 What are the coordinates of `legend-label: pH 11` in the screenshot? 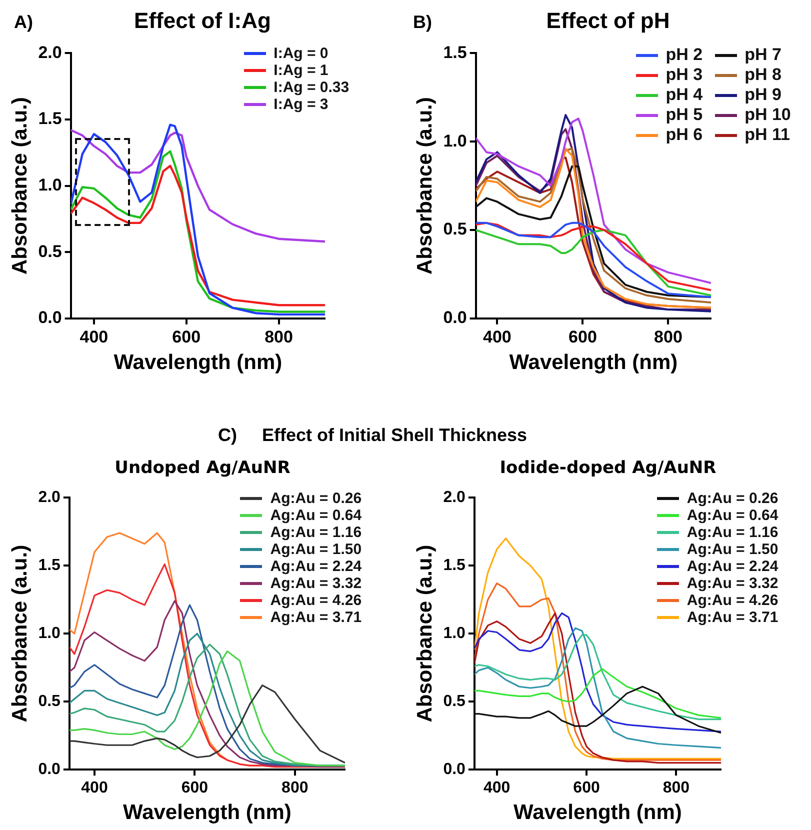 It's located at (767, 135).